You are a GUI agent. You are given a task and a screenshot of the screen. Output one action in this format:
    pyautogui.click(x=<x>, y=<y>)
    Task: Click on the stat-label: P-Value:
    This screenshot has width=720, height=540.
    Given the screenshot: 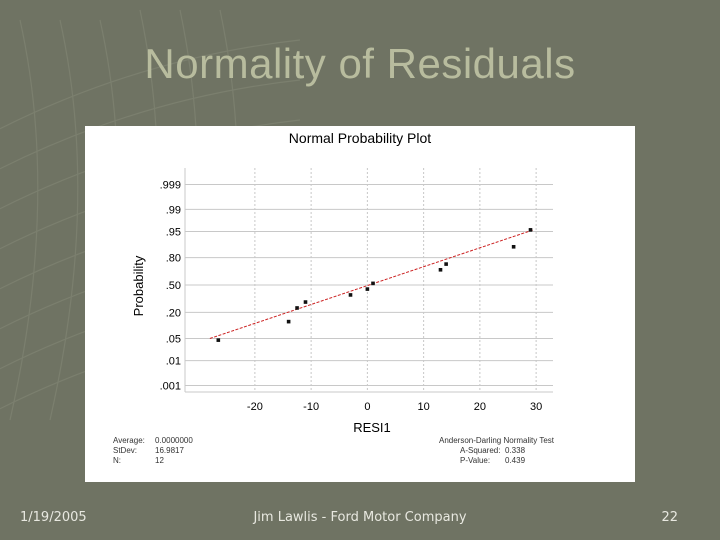 What is the action you would take?
    pyautogui.click(x=475, y=460)
    